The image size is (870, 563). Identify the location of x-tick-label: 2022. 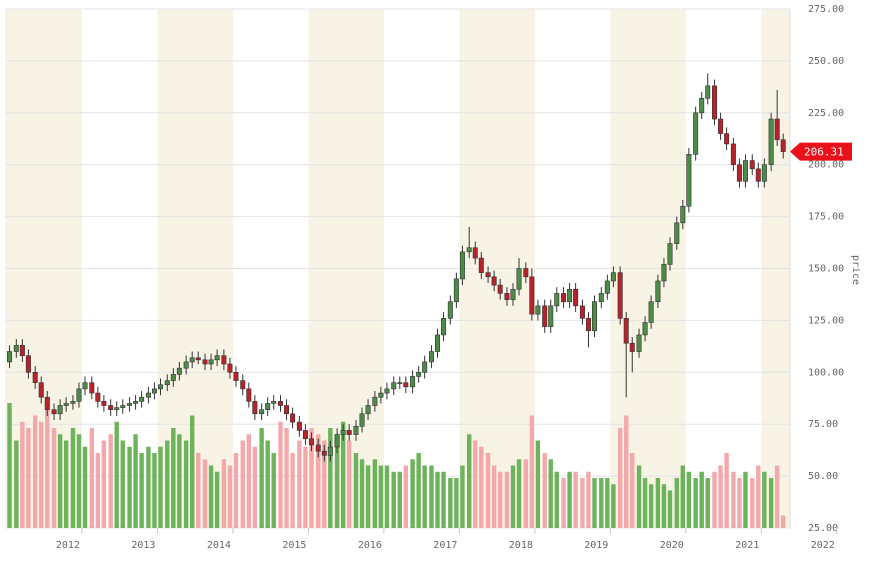
(823, 545).